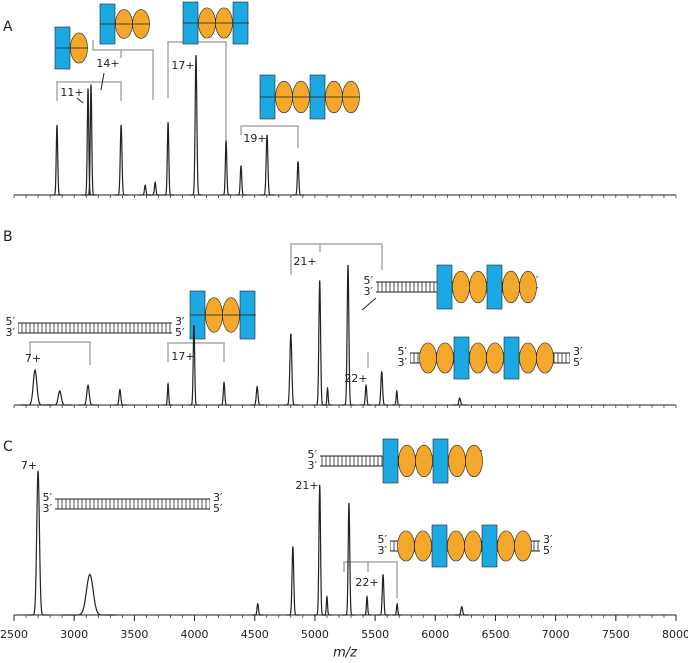 The height and width of the screenshot is (663, 688). What do you see at coordinates (254, 138) in the screenshot?
I see `charge-label: 19+` at bounding box center [254, 138].